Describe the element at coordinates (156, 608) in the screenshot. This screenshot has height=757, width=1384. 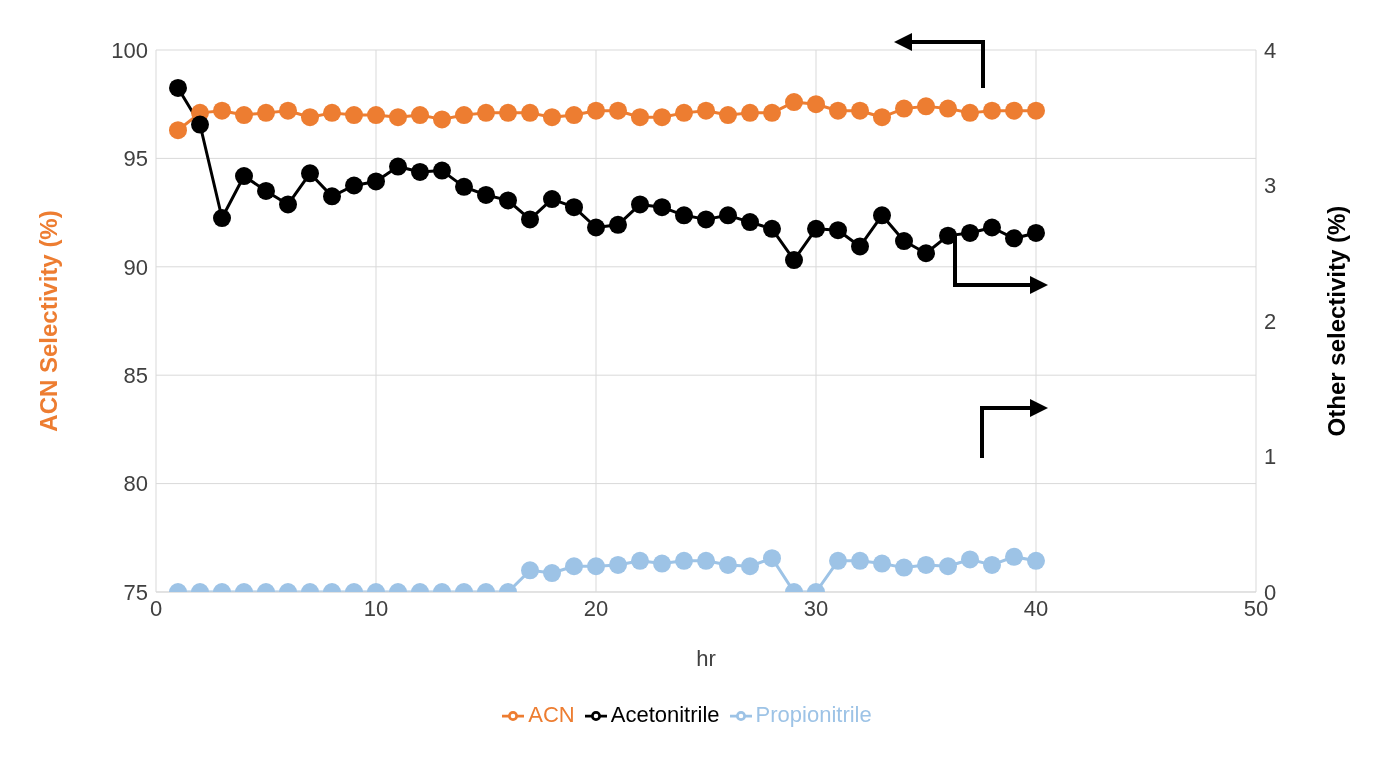
I see `x-tick-label: 0` at that location.